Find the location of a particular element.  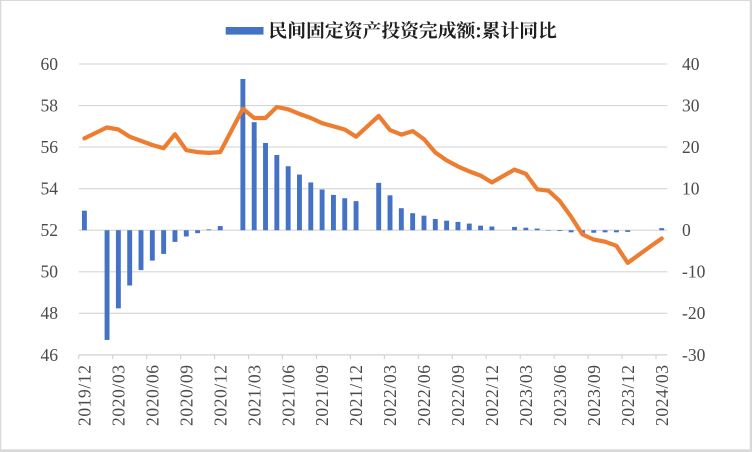

svg-text: 2023/03 is located at coordinates (526, 395).